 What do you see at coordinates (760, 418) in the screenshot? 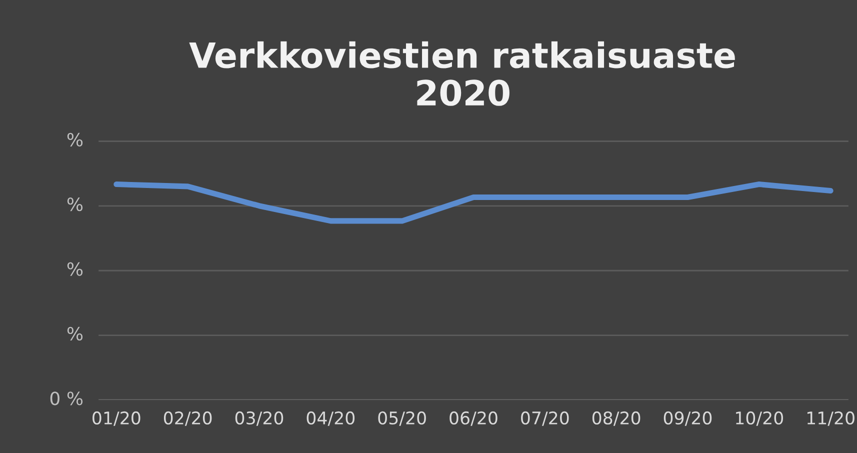
I see `x-tick-label: 10/20` at bounding box center [760, 418].